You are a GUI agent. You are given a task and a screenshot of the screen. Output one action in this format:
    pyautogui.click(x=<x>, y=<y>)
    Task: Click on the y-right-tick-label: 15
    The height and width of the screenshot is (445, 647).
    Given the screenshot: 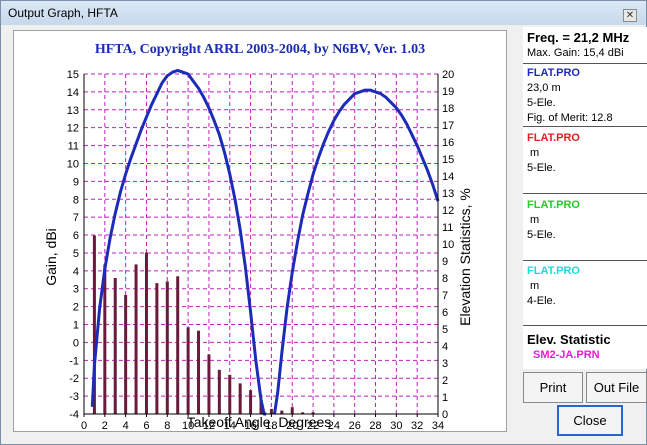 What is the action you would take?
    pyautogui.click(x=448, y=160)
    